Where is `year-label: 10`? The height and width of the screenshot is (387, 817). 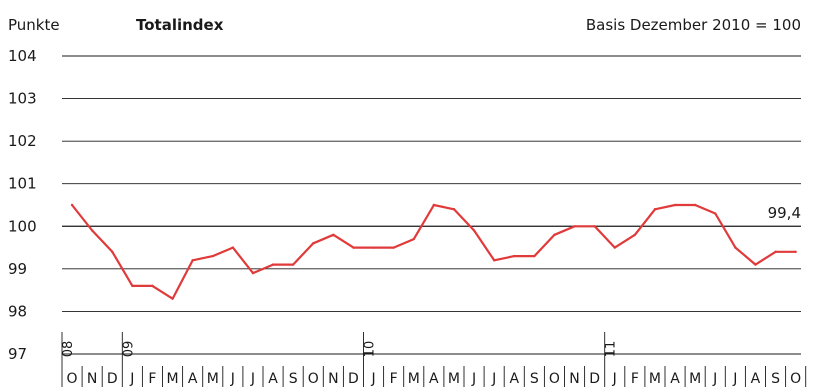 year-label: 10 is located at coordinates (370, 349).